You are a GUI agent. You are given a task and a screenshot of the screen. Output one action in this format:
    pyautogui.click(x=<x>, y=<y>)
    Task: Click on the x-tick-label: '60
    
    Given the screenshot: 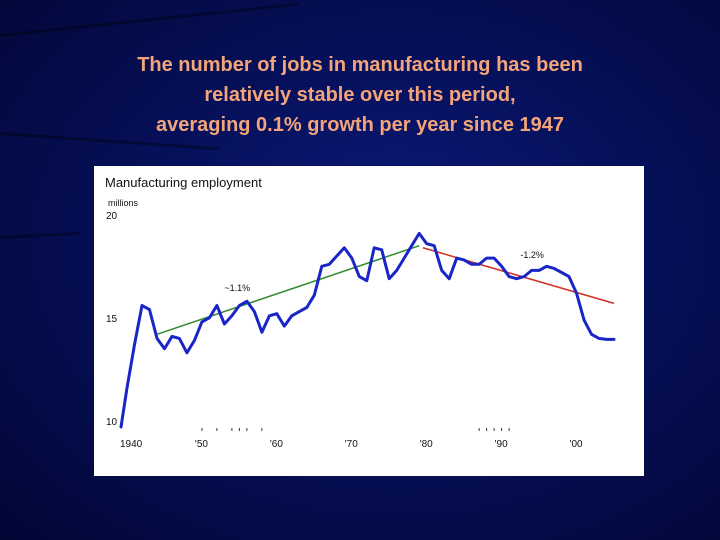 What is the action you would take?
    pyautogui.click(x=276, y=444)
    